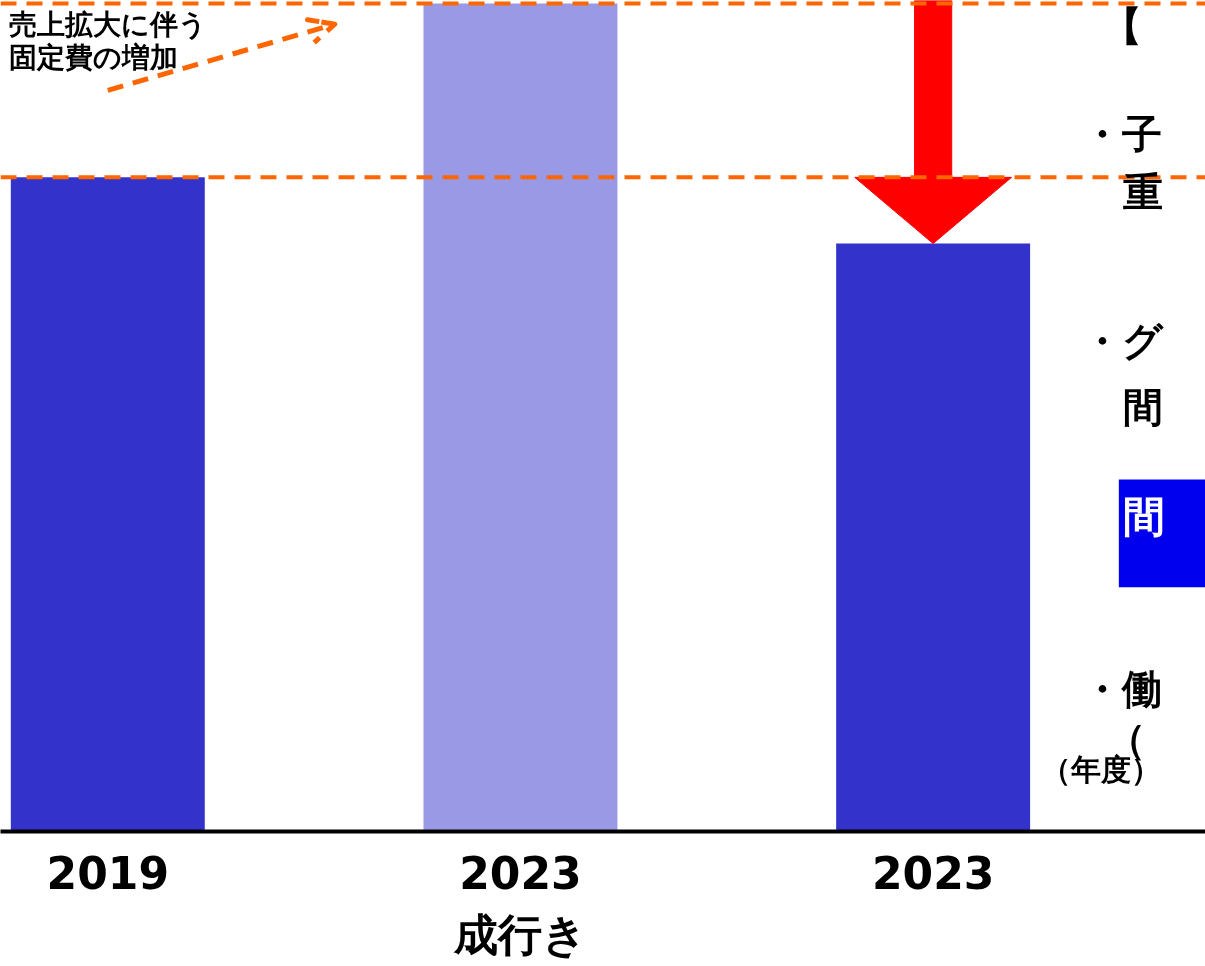 The image size is (1205, 966). Describe the element at coordinates (1122, 341) in the screenshot. I see `annotation: ・グ` at that location.